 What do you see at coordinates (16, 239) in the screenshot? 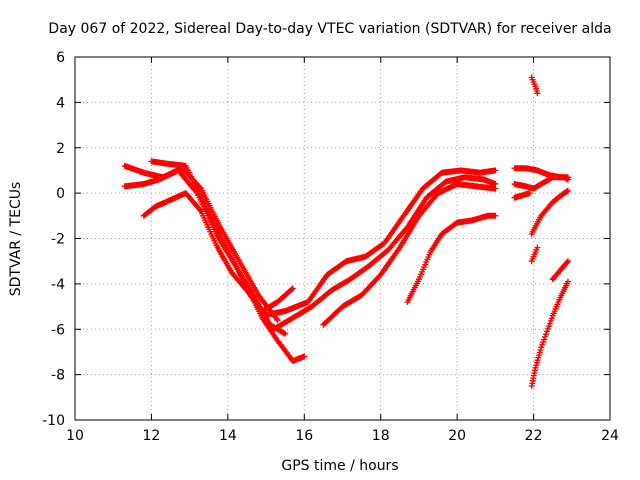
I see `y-axis-label: SDTVAR / TECUs` at bounding box center [16, 239].